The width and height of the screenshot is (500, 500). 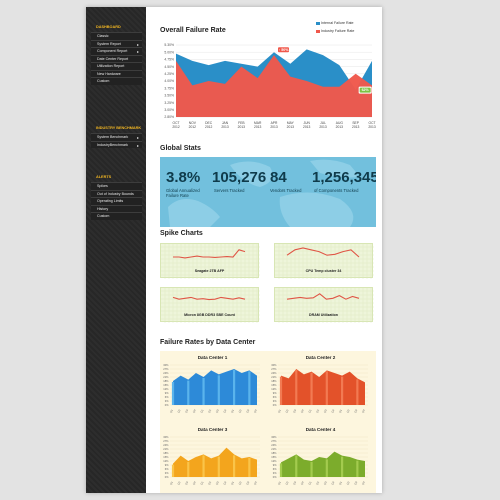 What do you see at coordinates (116, 186) in the screenshot?
I see `sidebar-item: Spikes` at bounding box center [116, 186].